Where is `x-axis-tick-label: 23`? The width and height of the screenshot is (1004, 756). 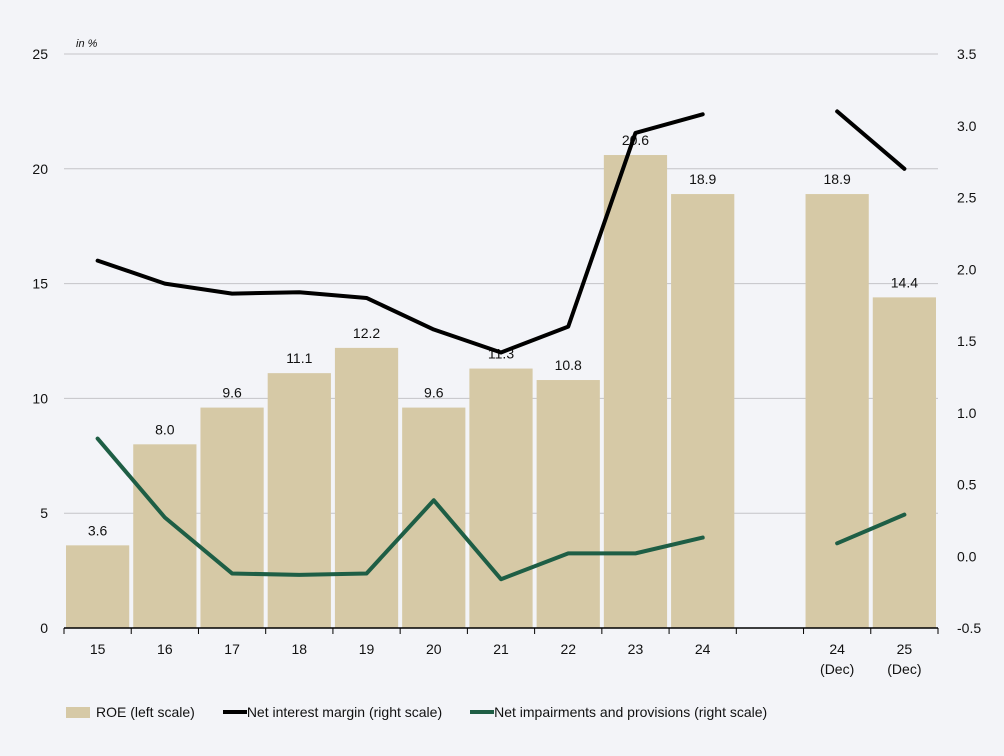 x-axis-tick-label: 23 is located at coordinates (636, 649).